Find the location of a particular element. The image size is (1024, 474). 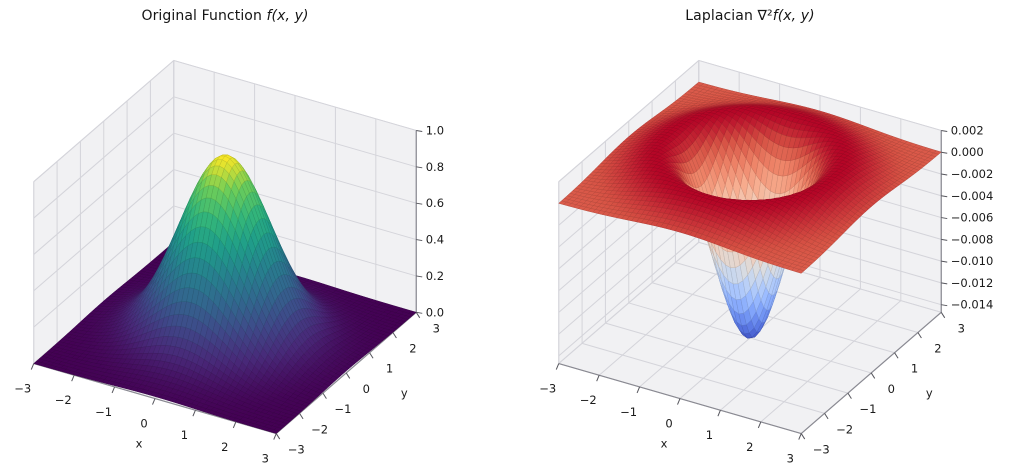

title-text: Laplacian is located at coordinates (721, 16).